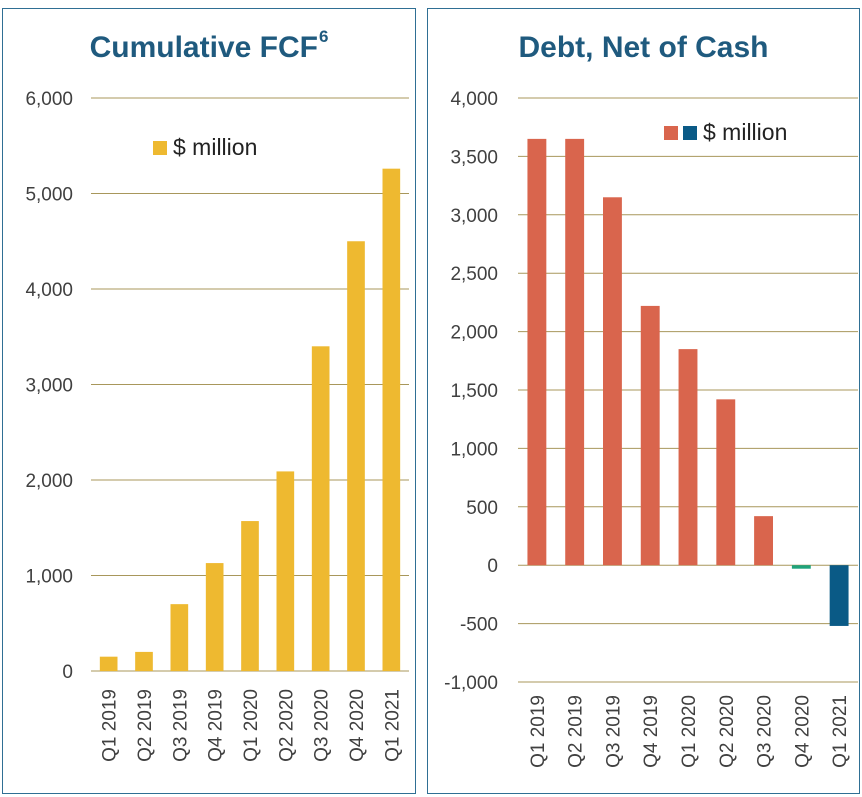 The width and height of the screenshot is (862, 797). I want to click on y-tick-label: 5,000, so click(49, 195).